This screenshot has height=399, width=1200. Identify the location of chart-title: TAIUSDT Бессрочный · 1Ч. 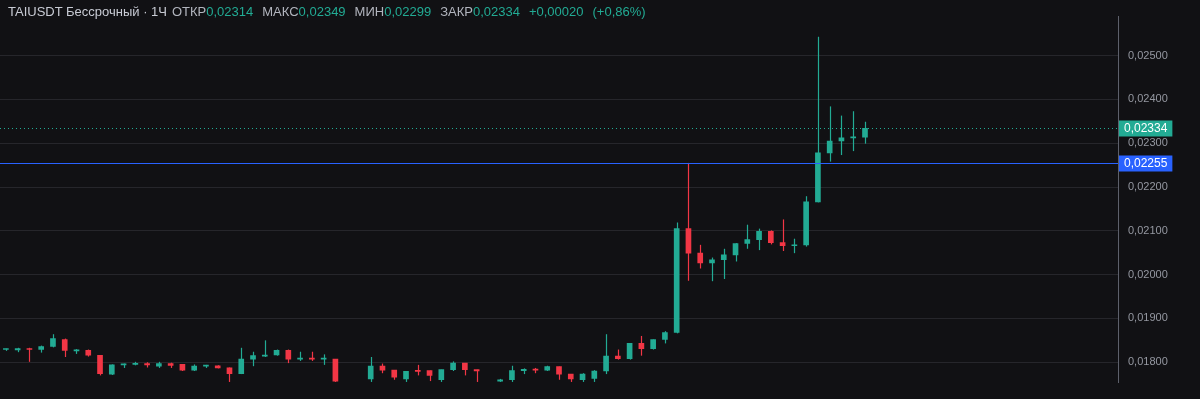
(87, 11).